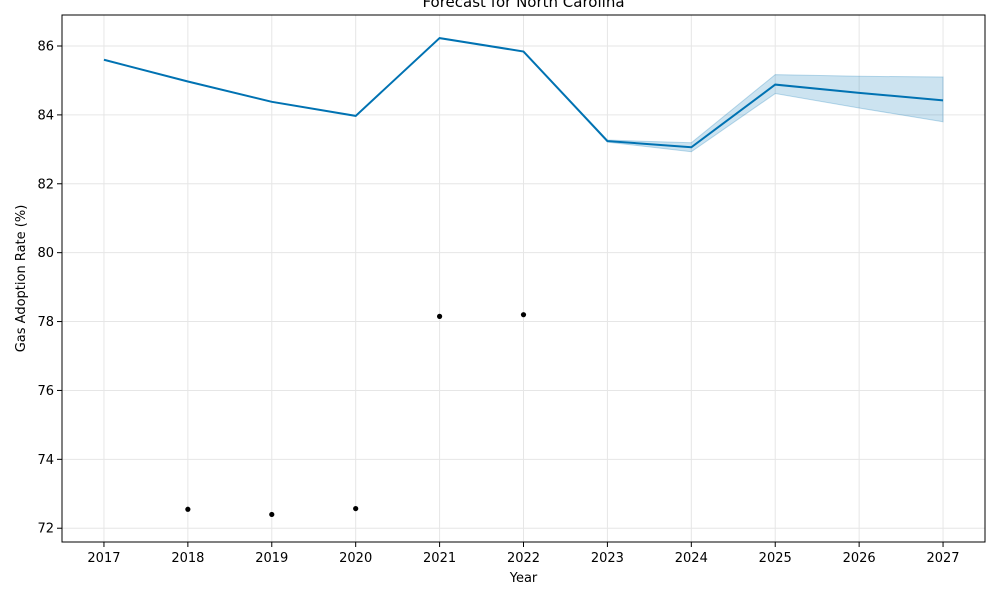  I want to click on x-tick-label: 2026, so click(859, 558).